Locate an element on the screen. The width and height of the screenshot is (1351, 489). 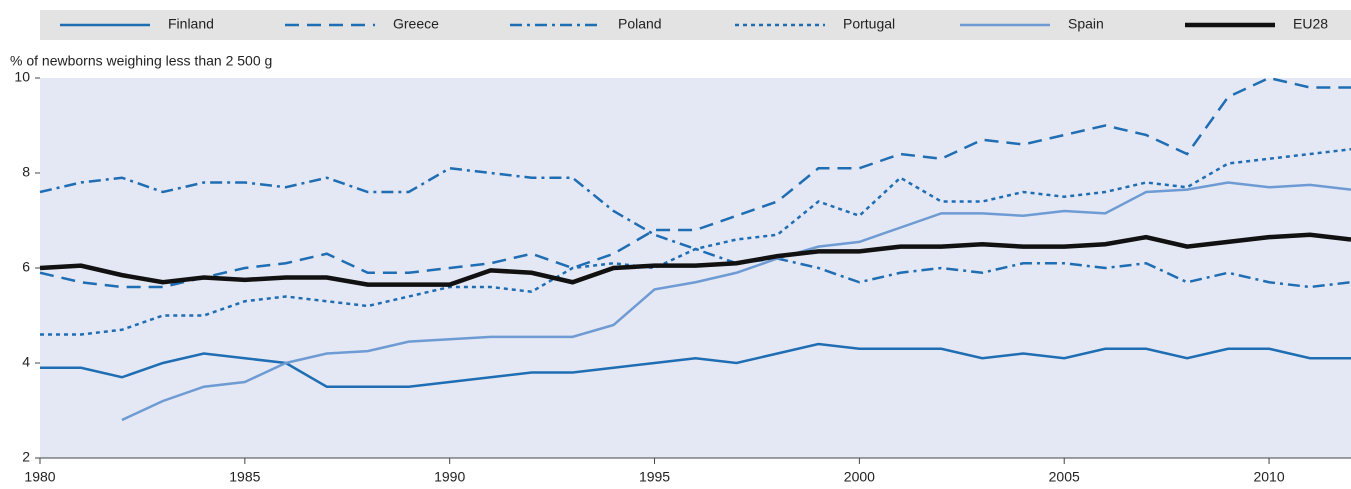
y-tick-label: 6 is located at coordinates (26, 267).